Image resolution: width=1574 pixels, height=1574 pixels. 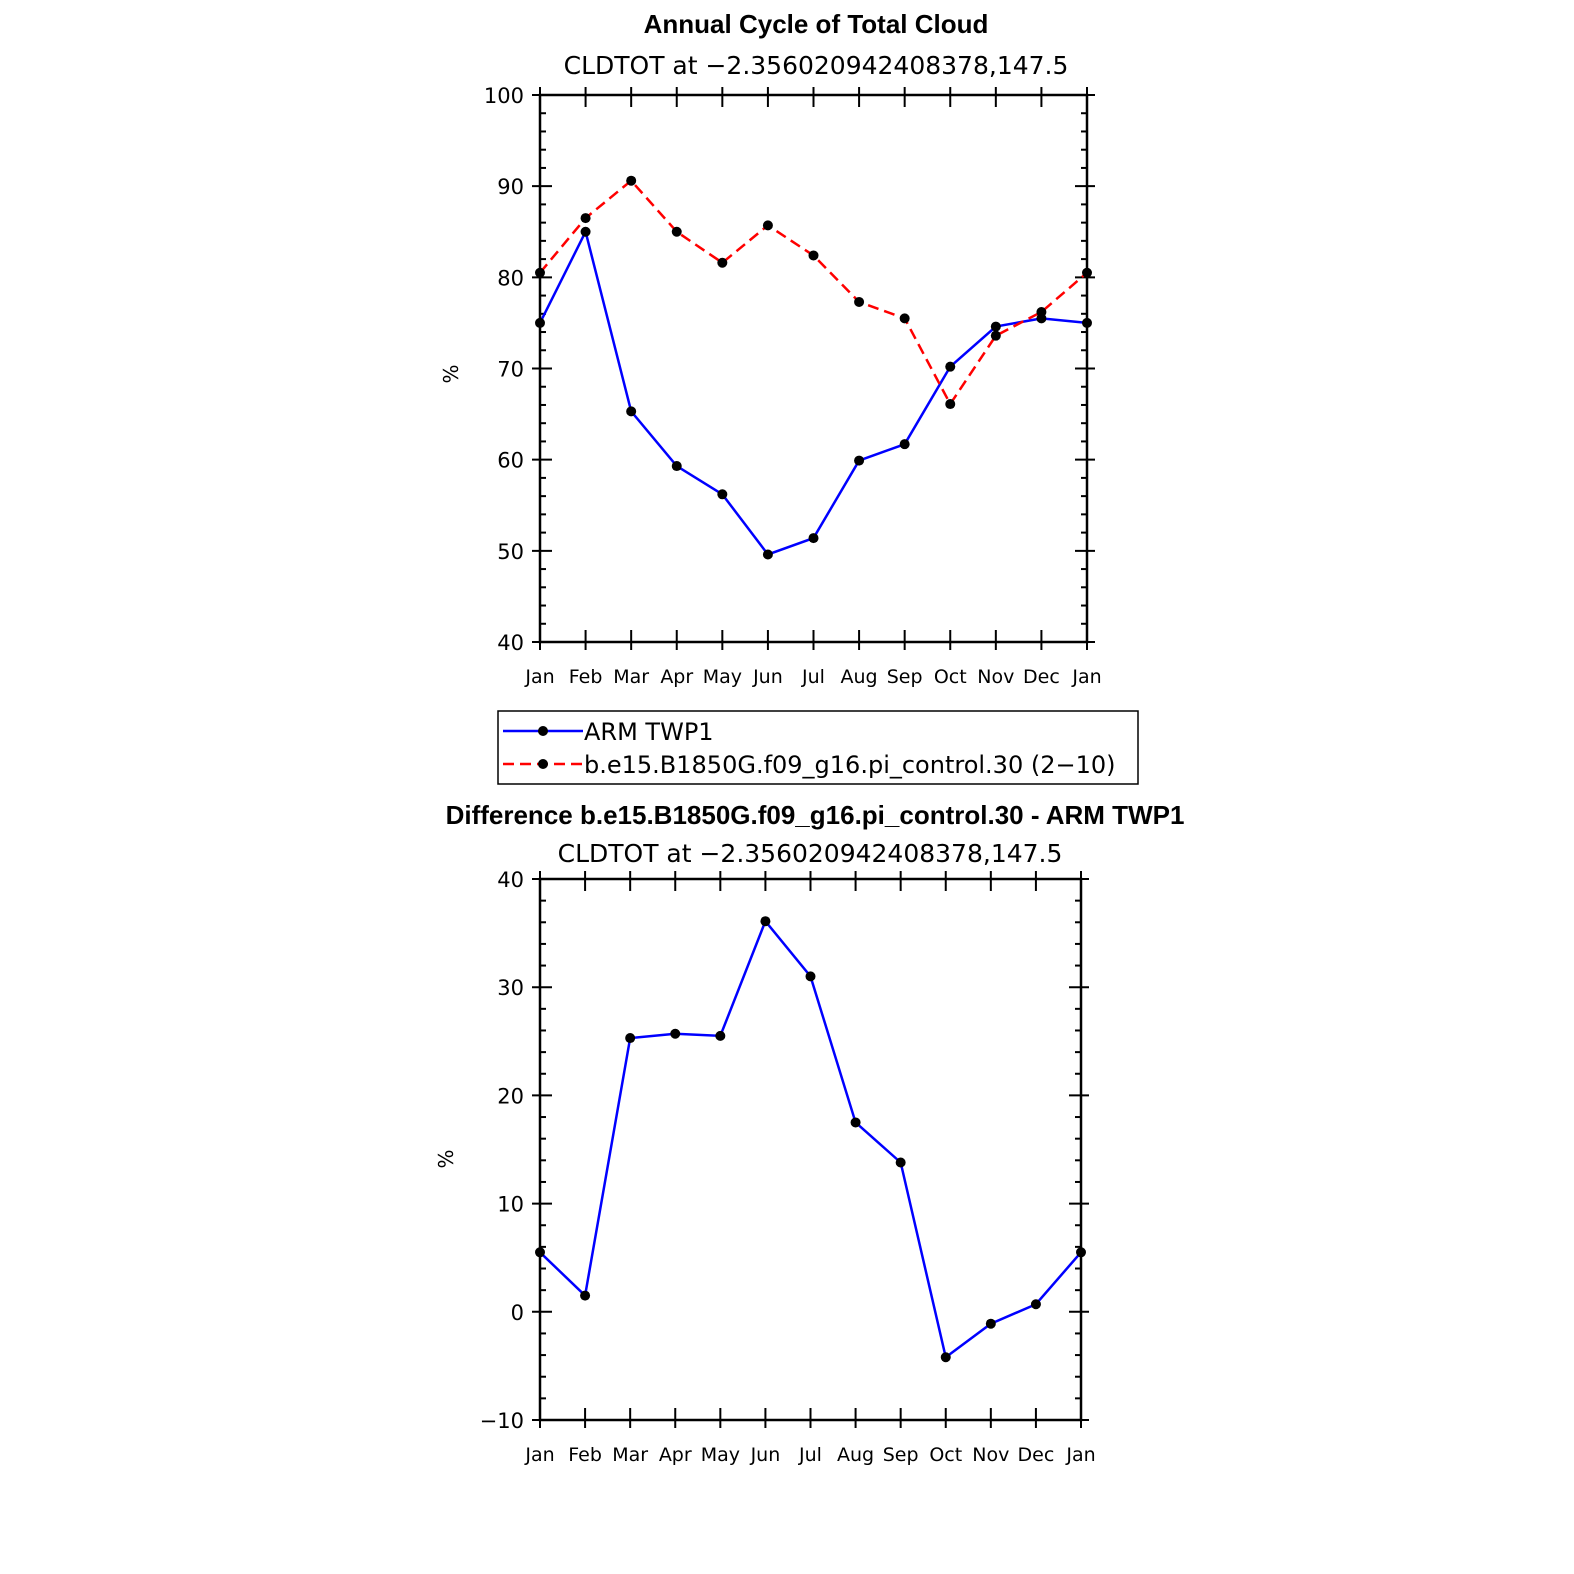 I want to click on chart1-subtitle: CLDTOT at −2.356020942408378,147.5, so click(x=816, y=65).